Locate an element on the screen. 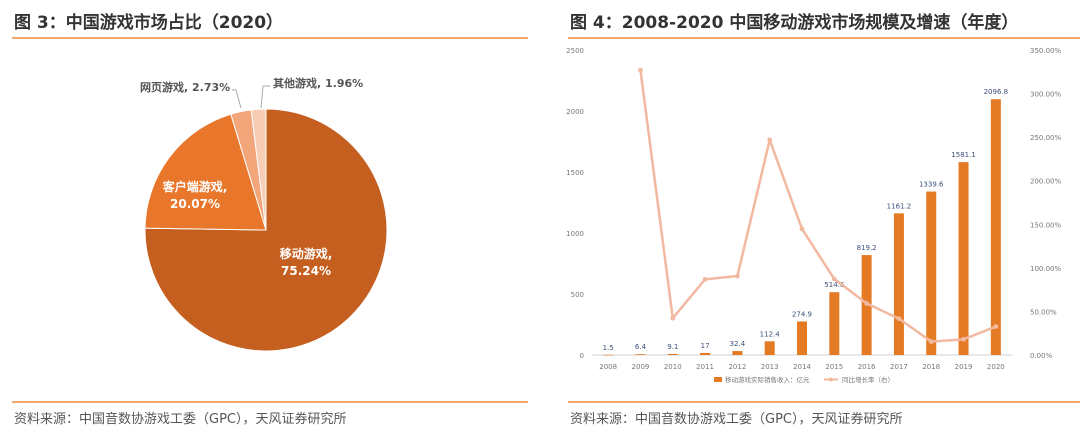 Image resolution: width=1080 pixels, height=438 pixels. bar-data-label: 32.4 is located at coordinates (738, 344).